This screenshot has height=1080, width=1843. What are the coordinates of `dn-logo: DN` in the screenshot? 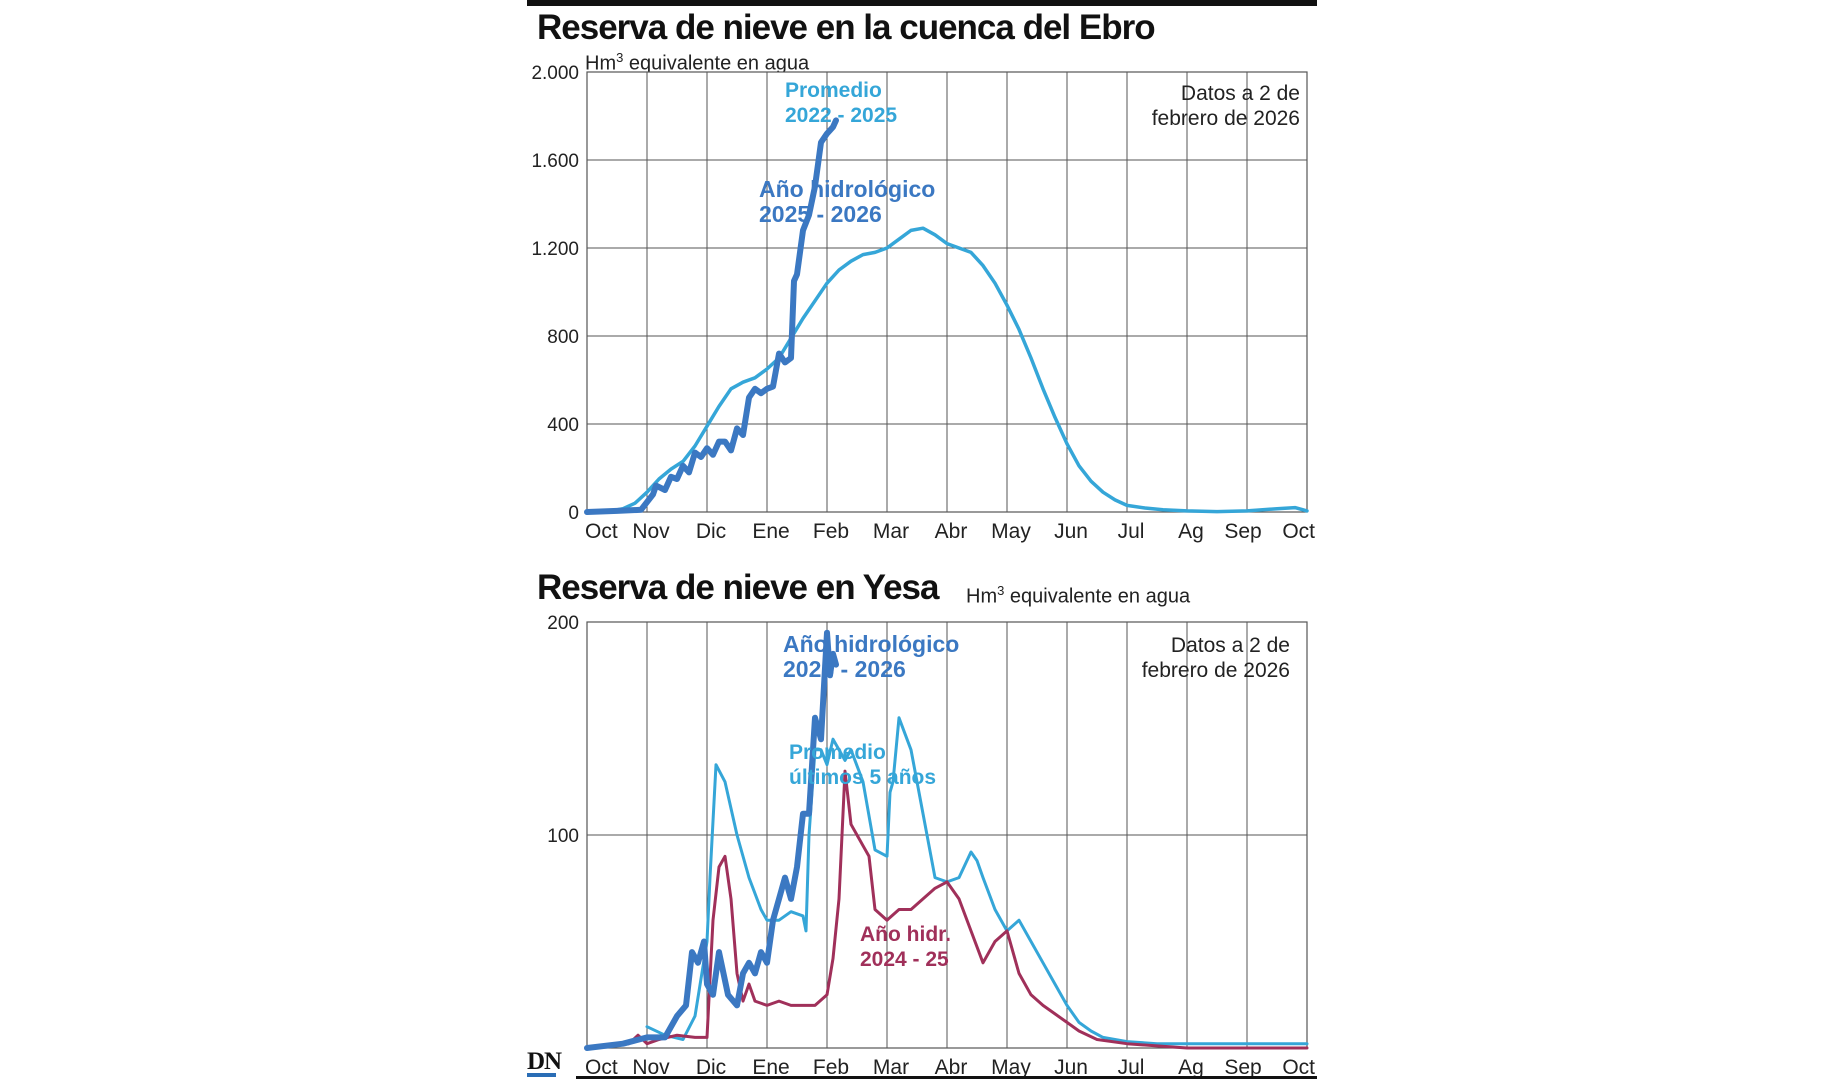 It's located at (544, 1061).